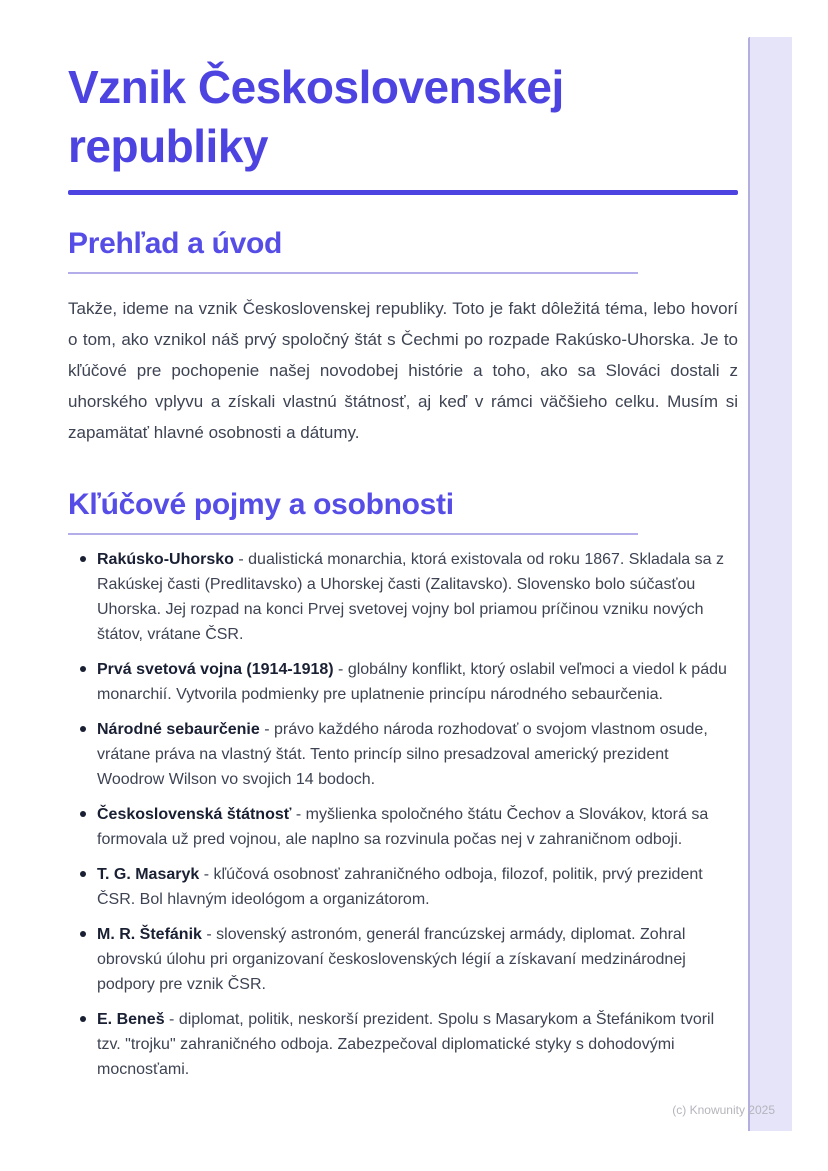  I want to click on term-label: Národné sebaurčenie, so click(178, 729).